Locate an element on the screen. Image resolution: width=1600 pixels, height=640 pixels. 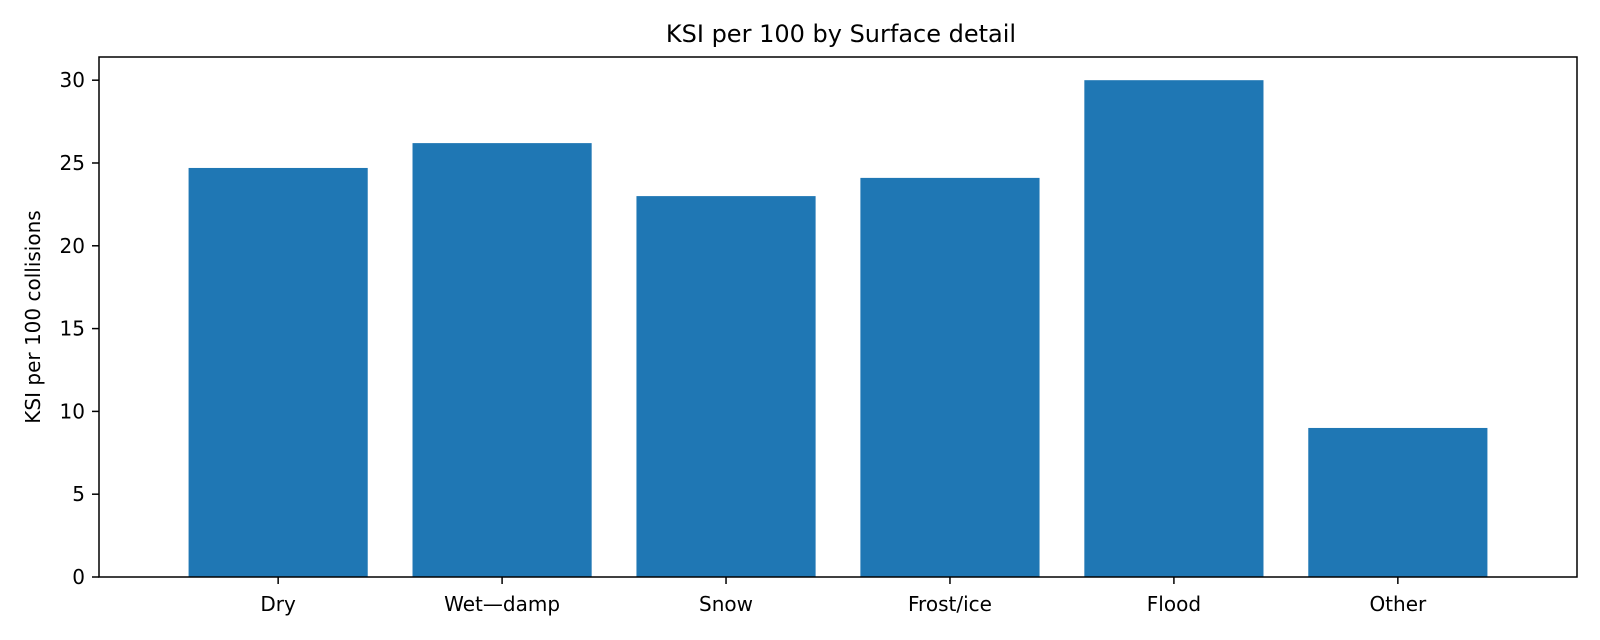
x-tick-label: Frost/ice is located at coordinates (950, 604).